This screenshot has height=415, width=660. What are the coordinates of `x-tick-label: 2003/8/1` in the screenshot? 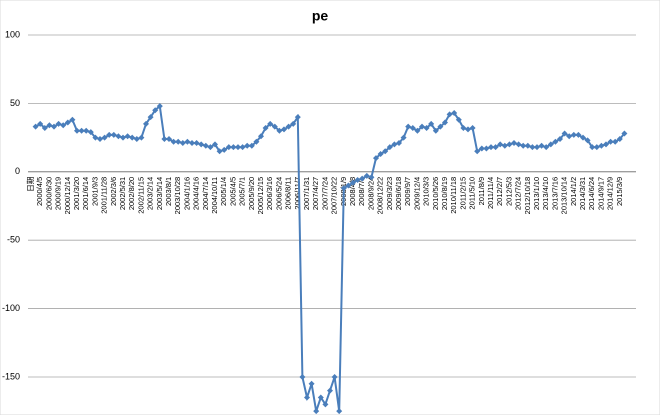 It's located at (168, 191).